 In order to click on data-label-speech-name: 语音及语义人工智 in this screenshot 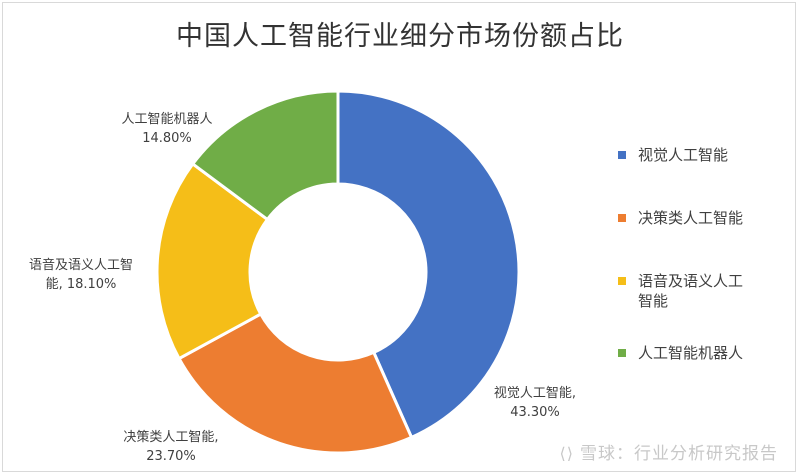, I will do `click(80, 265)`.